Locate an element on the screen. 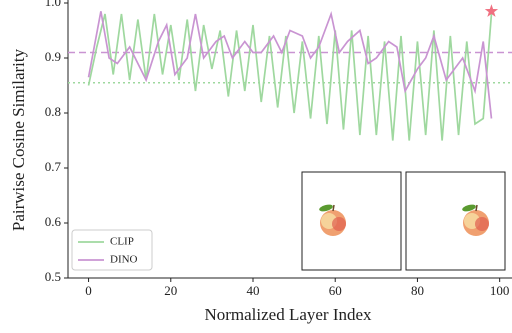  x-tick-label: 40 is located at coordinates (253, 290).